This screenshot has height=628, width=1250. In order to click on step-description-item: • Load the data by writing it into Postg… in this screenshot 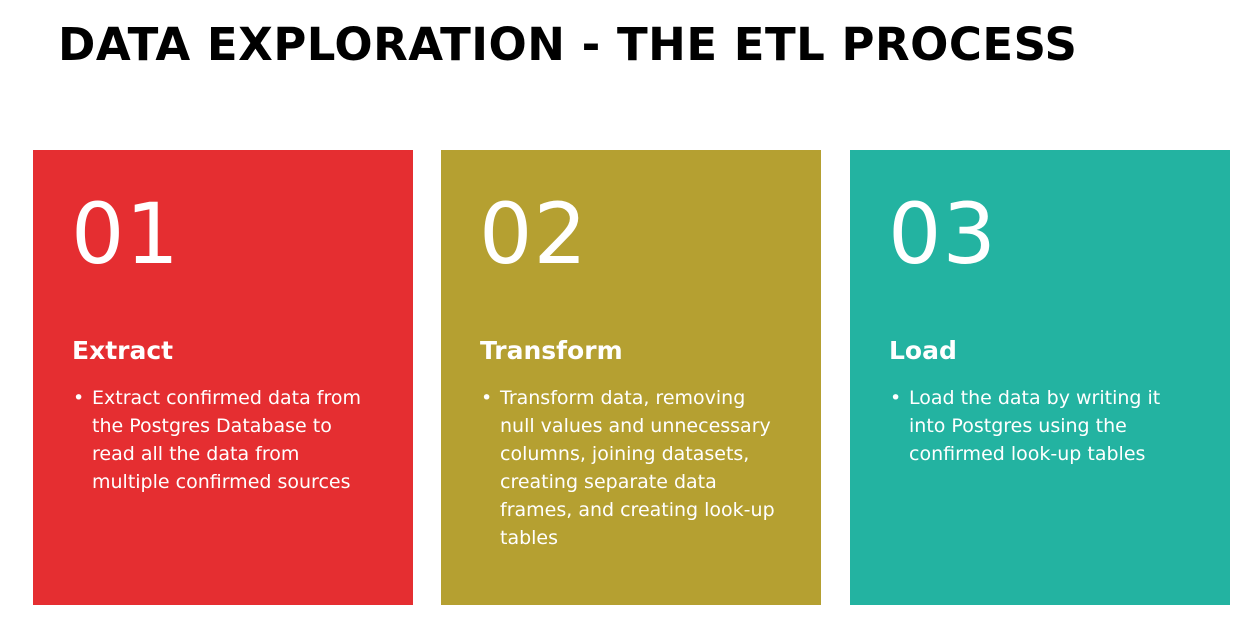, I will do `click(1040, 426)`.